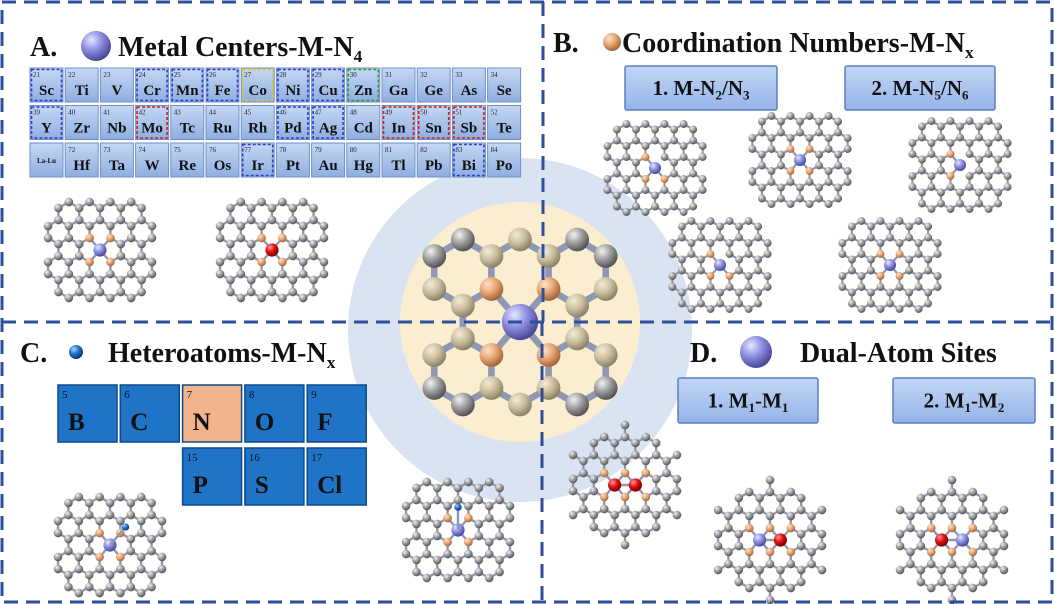 The image size is (1054, 604). Describe the element at coordinates (190, 395) in the screenshot. I see `atomic-number: 7` at that location.